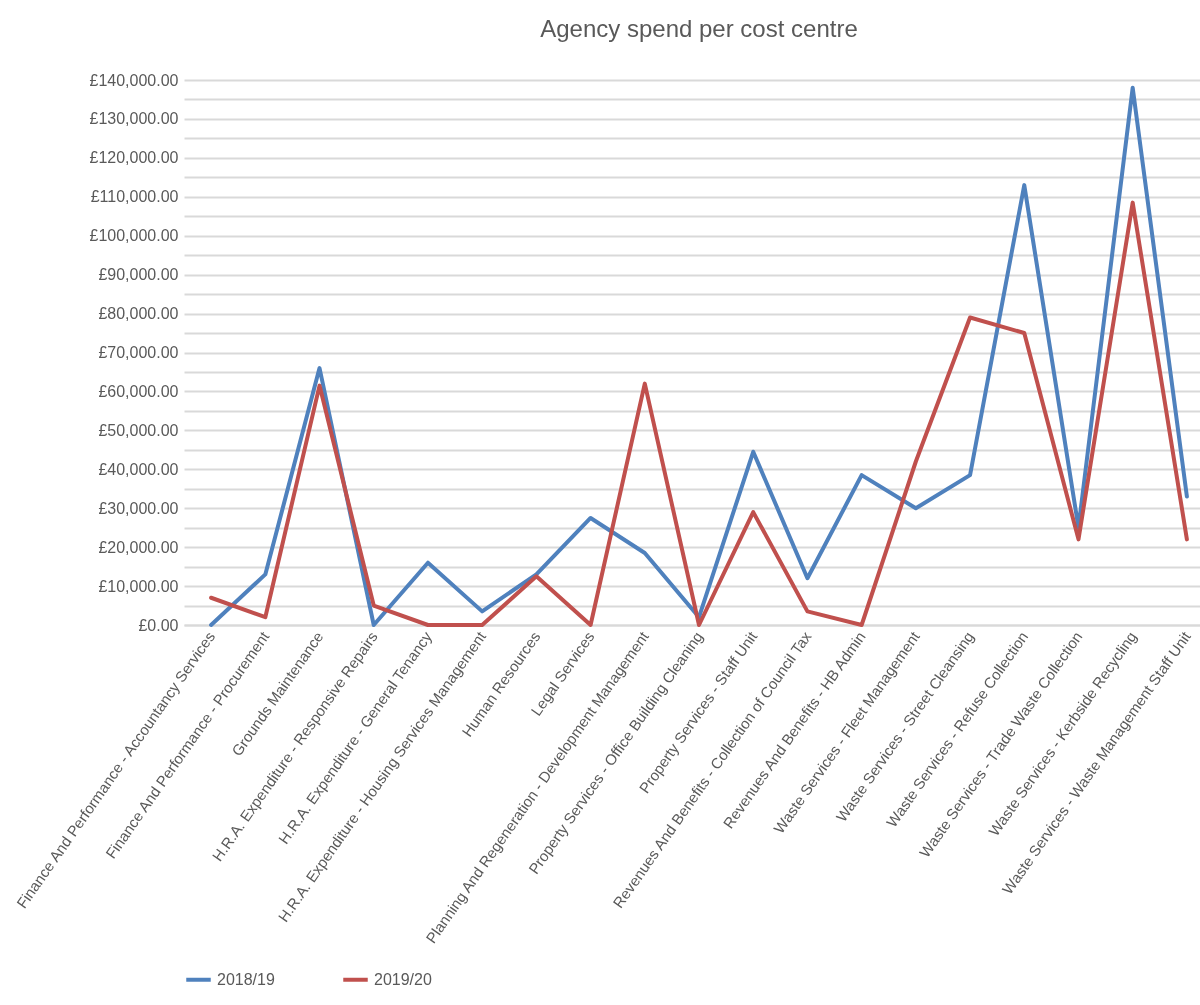  Describe the element at coordinates (138, 275) in the screenshot. I see `y-tick-label: £90,000.00` at that location.